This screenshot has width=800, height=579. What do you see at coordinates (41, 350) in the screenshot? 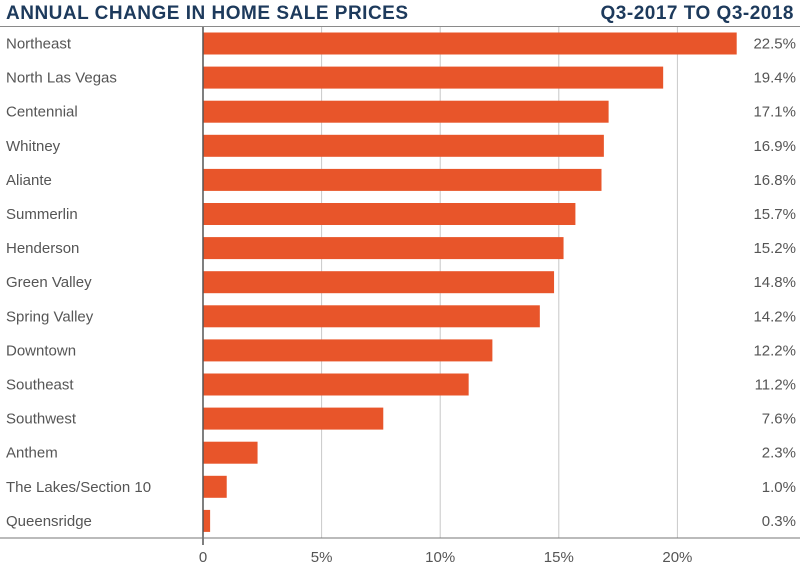
I see `category-label: Downtown` at bounding box center [41, 350].